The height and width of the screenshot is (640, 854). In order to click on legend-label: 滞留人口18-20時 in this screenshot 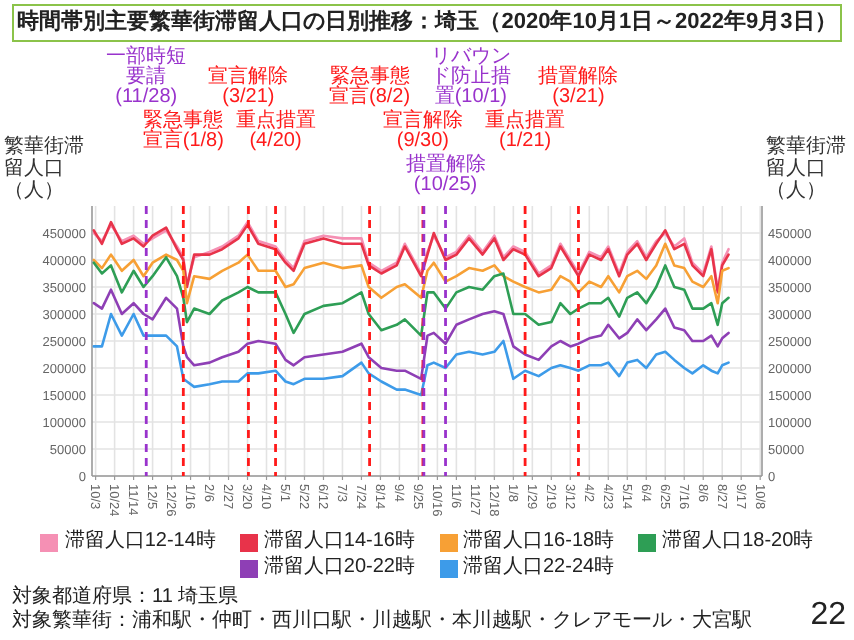, I will do `click(738, 542)`.